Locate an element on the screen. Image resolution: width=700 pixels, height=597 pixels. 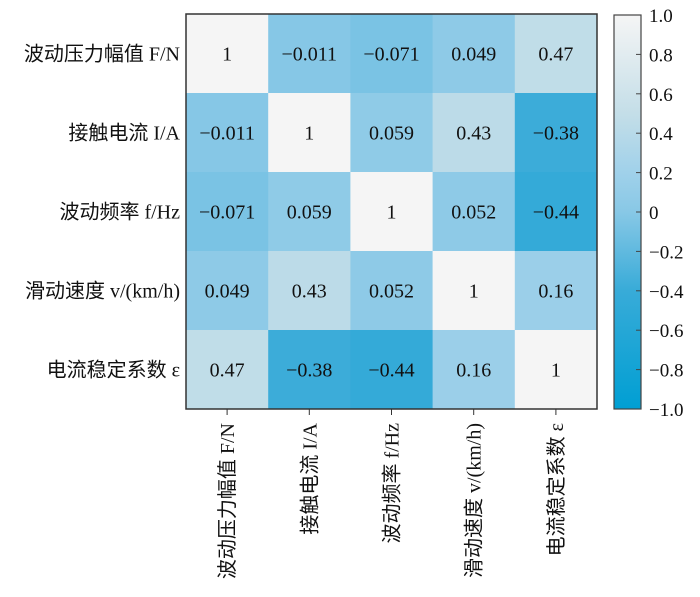
colorbar-tick-label: 0.4 is located at coordinates (661, 134).